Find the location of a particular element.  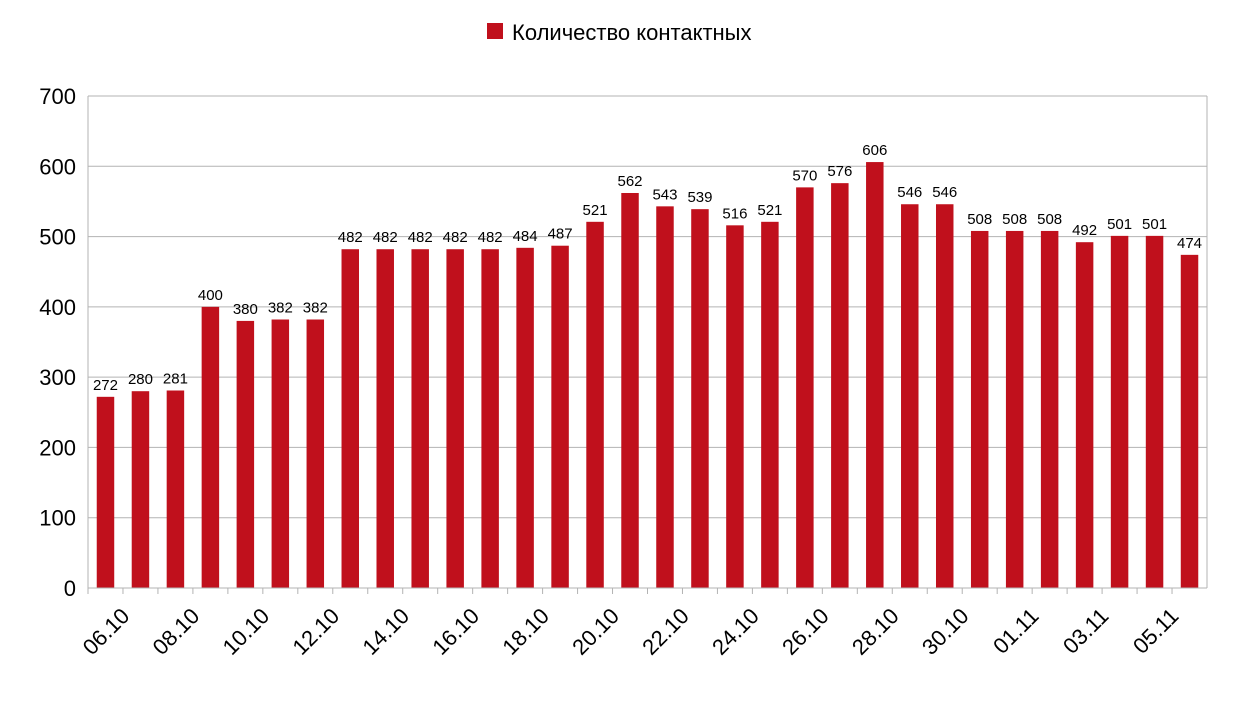

bar-16.10 is located at coordinates (455, 419).